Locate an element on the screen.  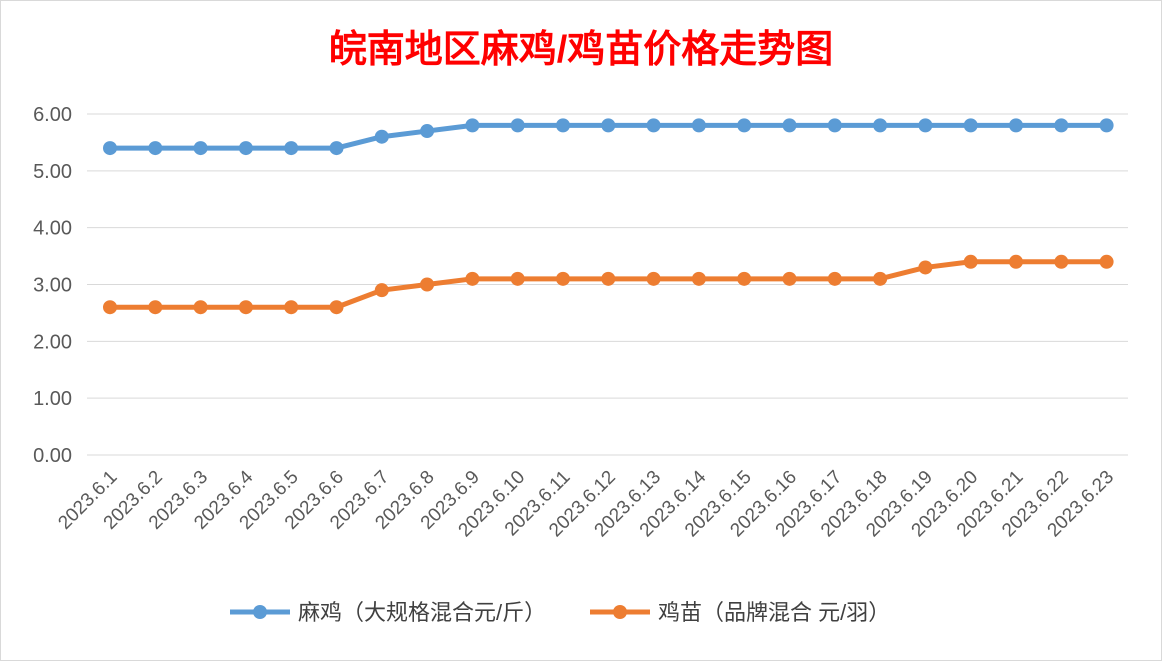
legend: 麻鸡（大规格混合元/斤） 鸡苗（品牌混合 元/羽） is located at coordinates (560, 612).